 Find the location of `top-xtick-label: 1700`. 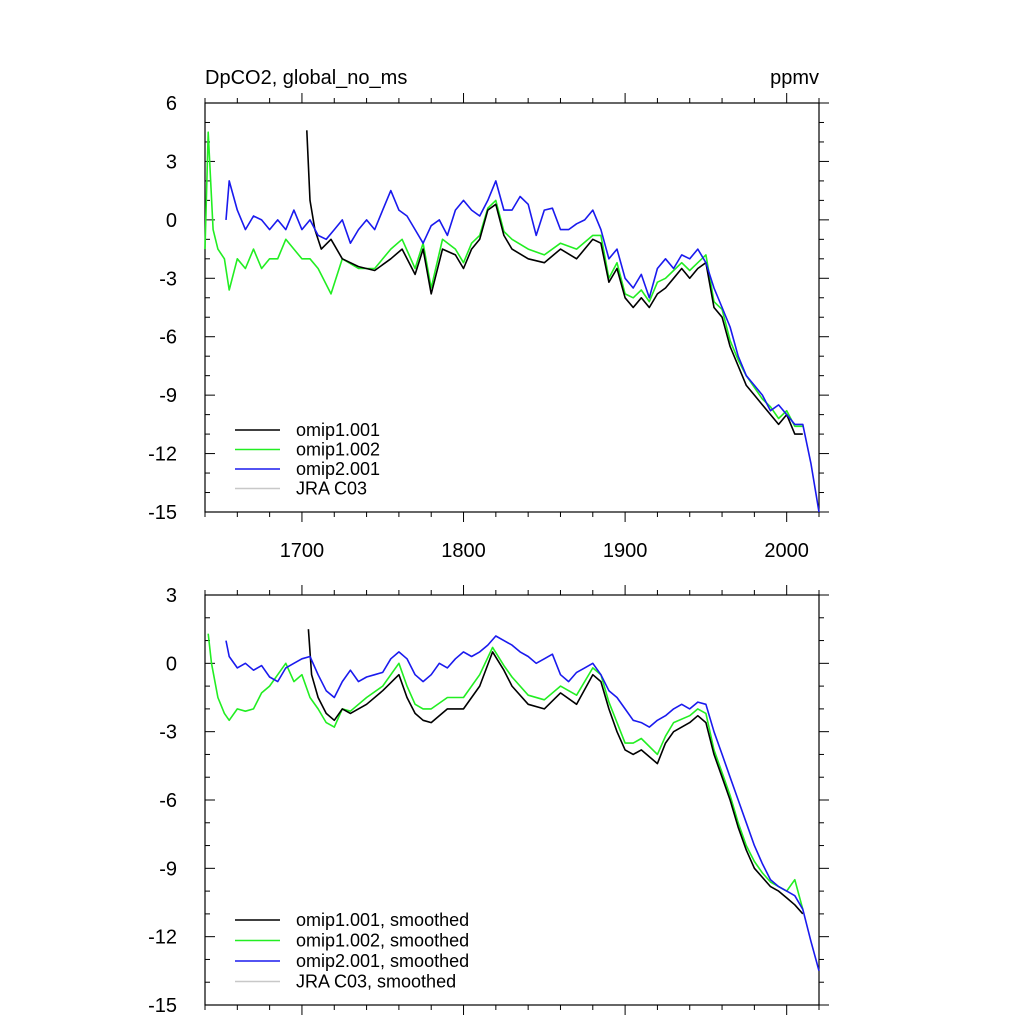

top-xtick-label: 1700 is located at coordinates (302, 551).